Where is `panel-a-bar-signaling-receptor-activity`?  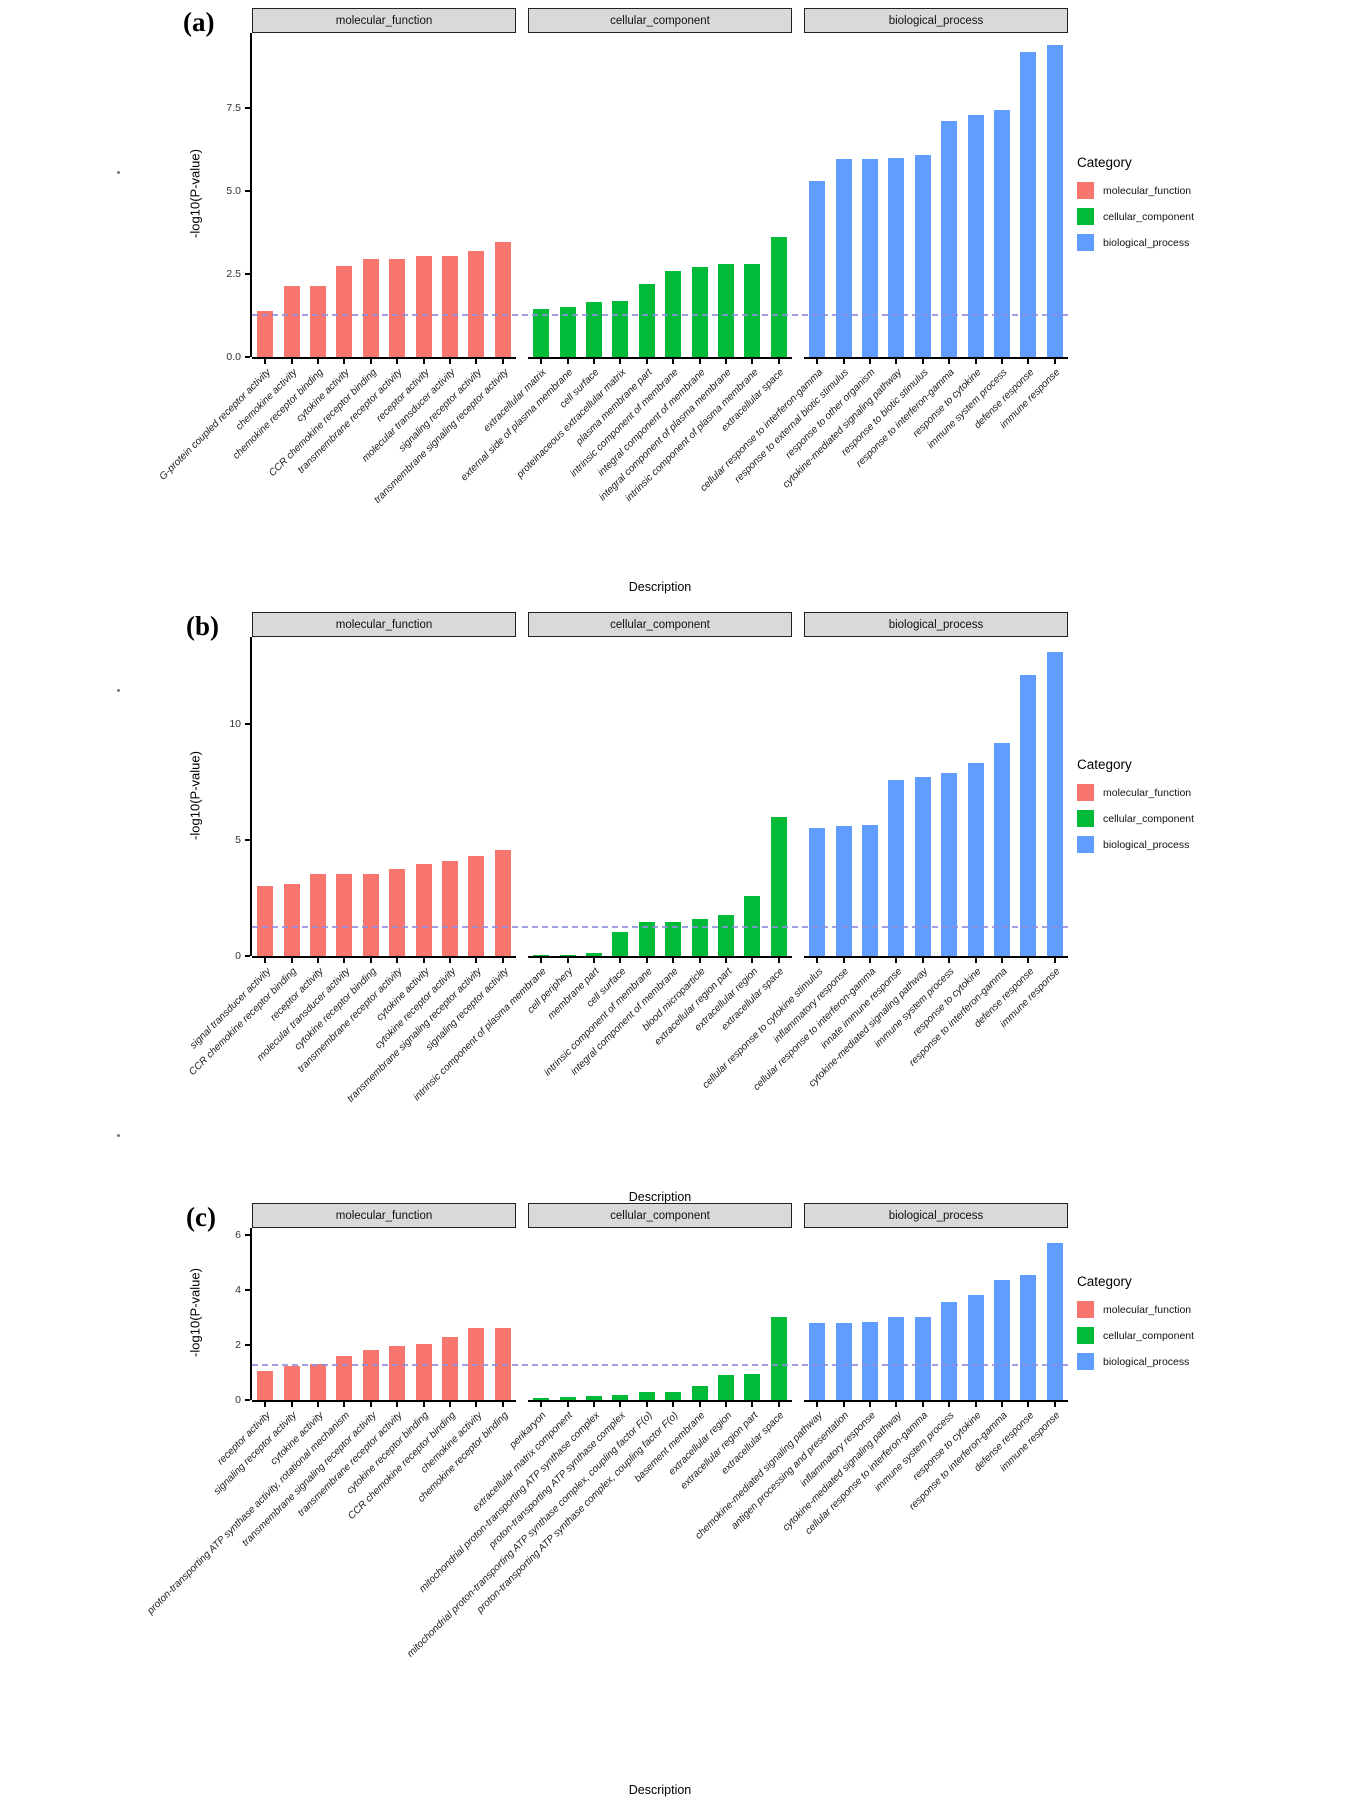 panel-a-bar-signaling-receptor-activity is located at coordinates (476, 304).